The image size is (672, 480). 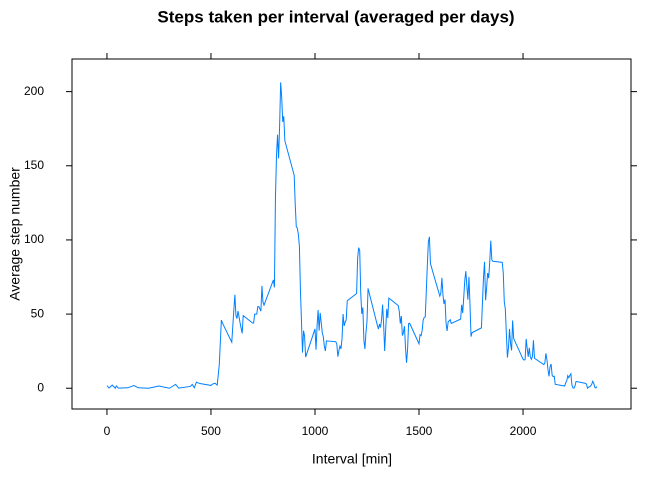 I want to click on x-tick-label: 500, so click(x=211, y=431).